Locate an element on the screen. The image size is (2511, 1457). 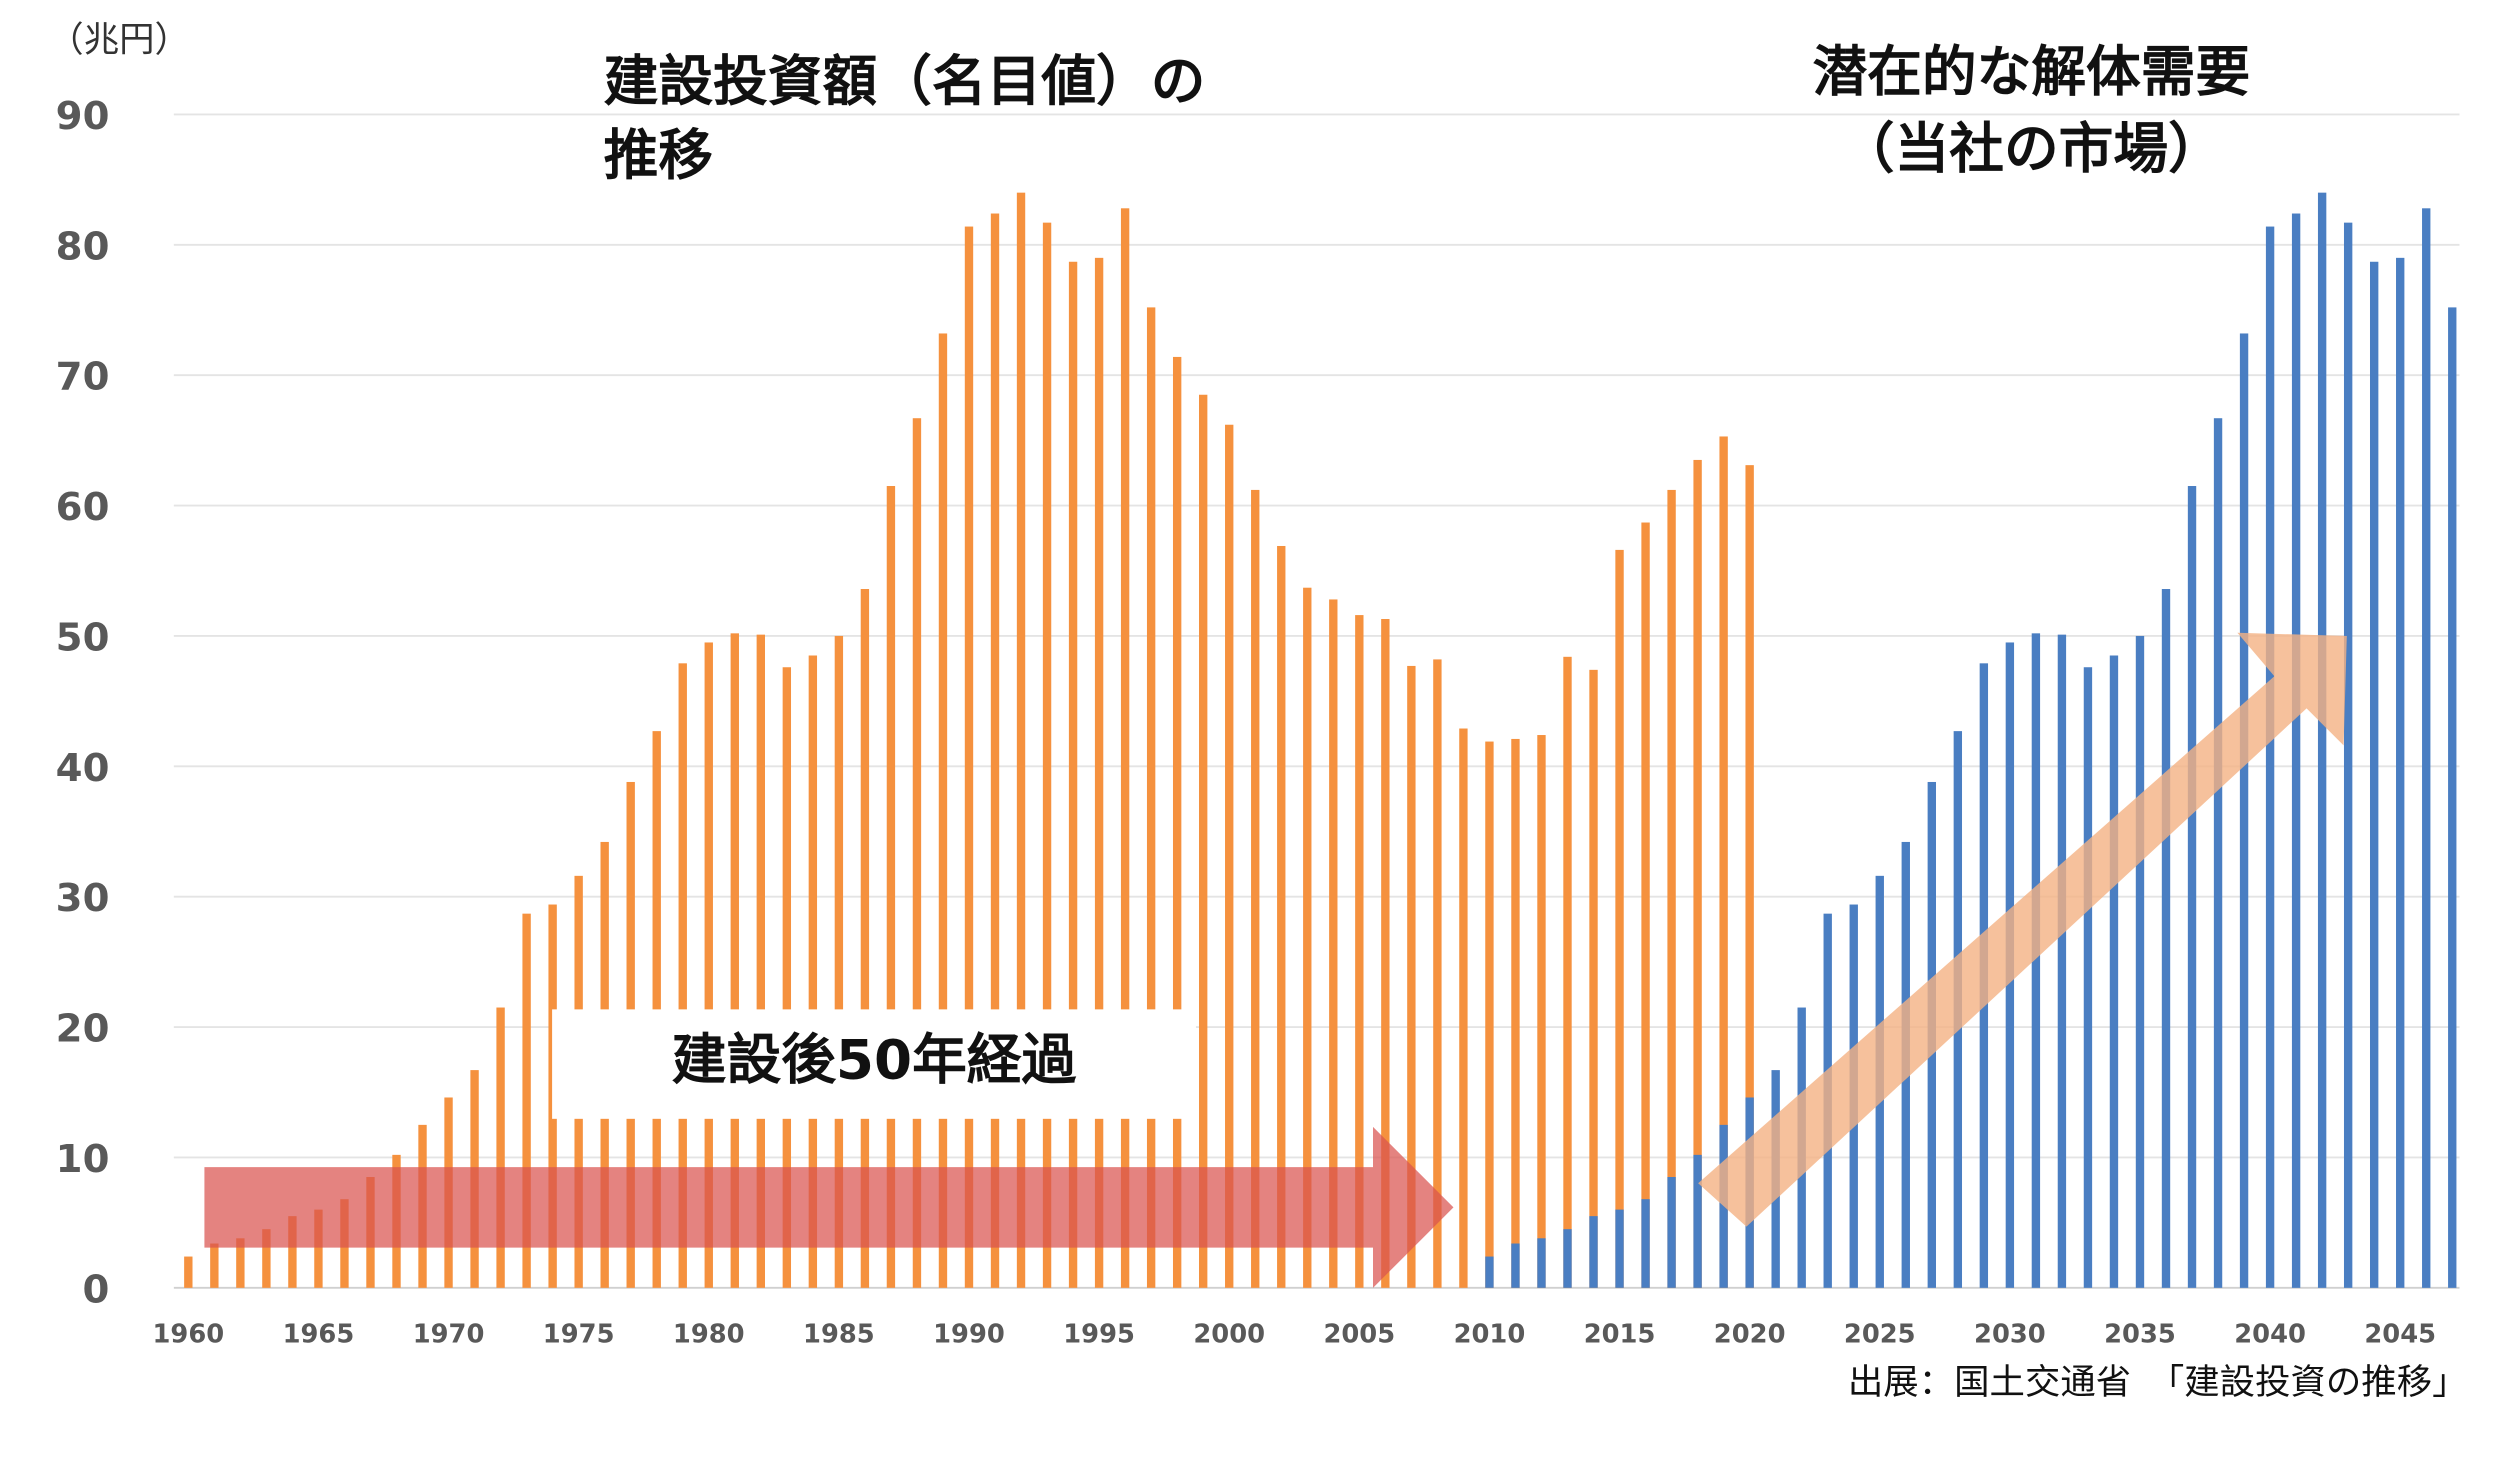
x-tick-label: 1980 is located at coordinates (709, 1335).